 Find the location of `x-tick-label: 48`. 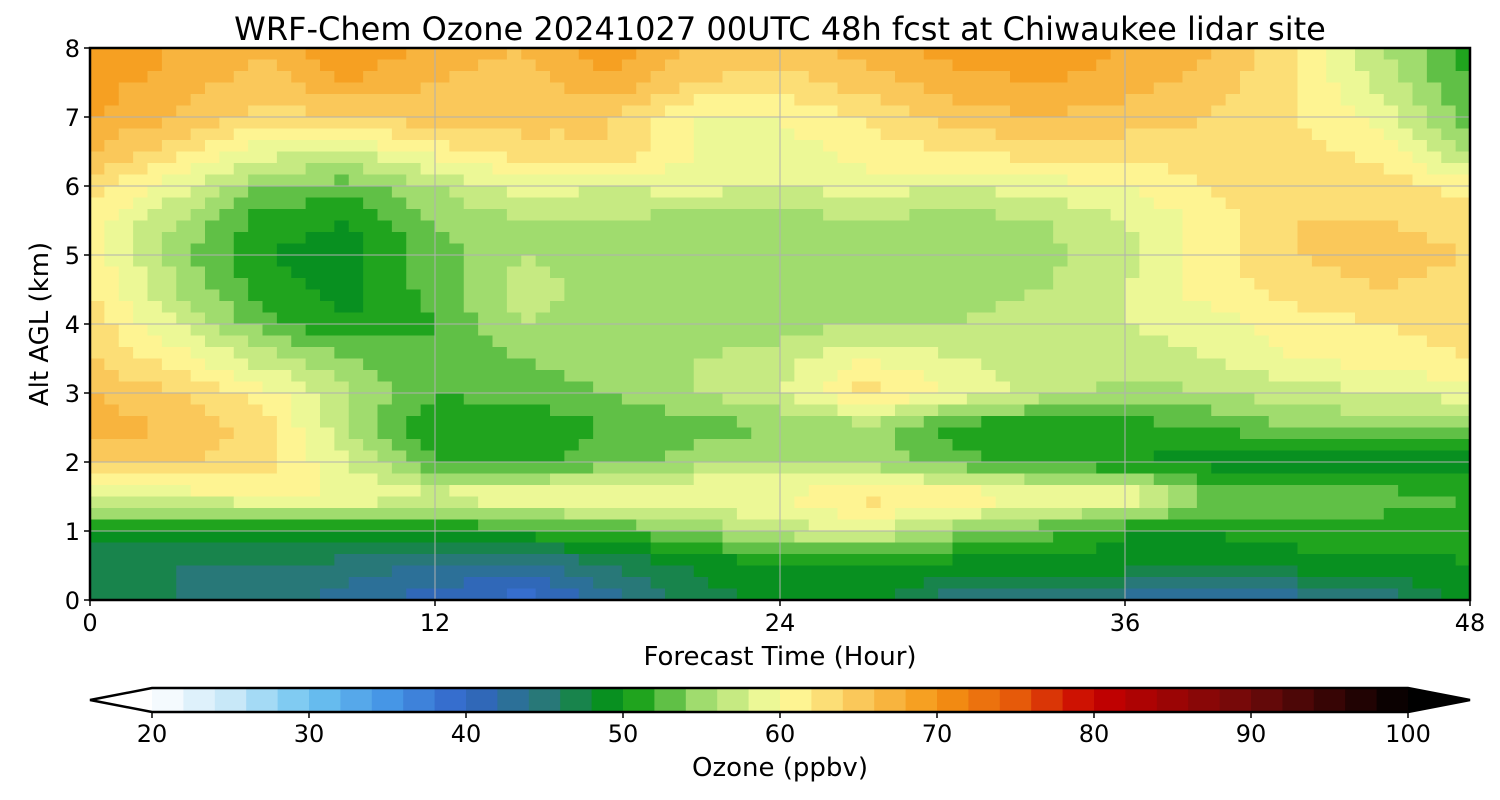

x-tick-label: 48 is located at coordinates (1470, 623).